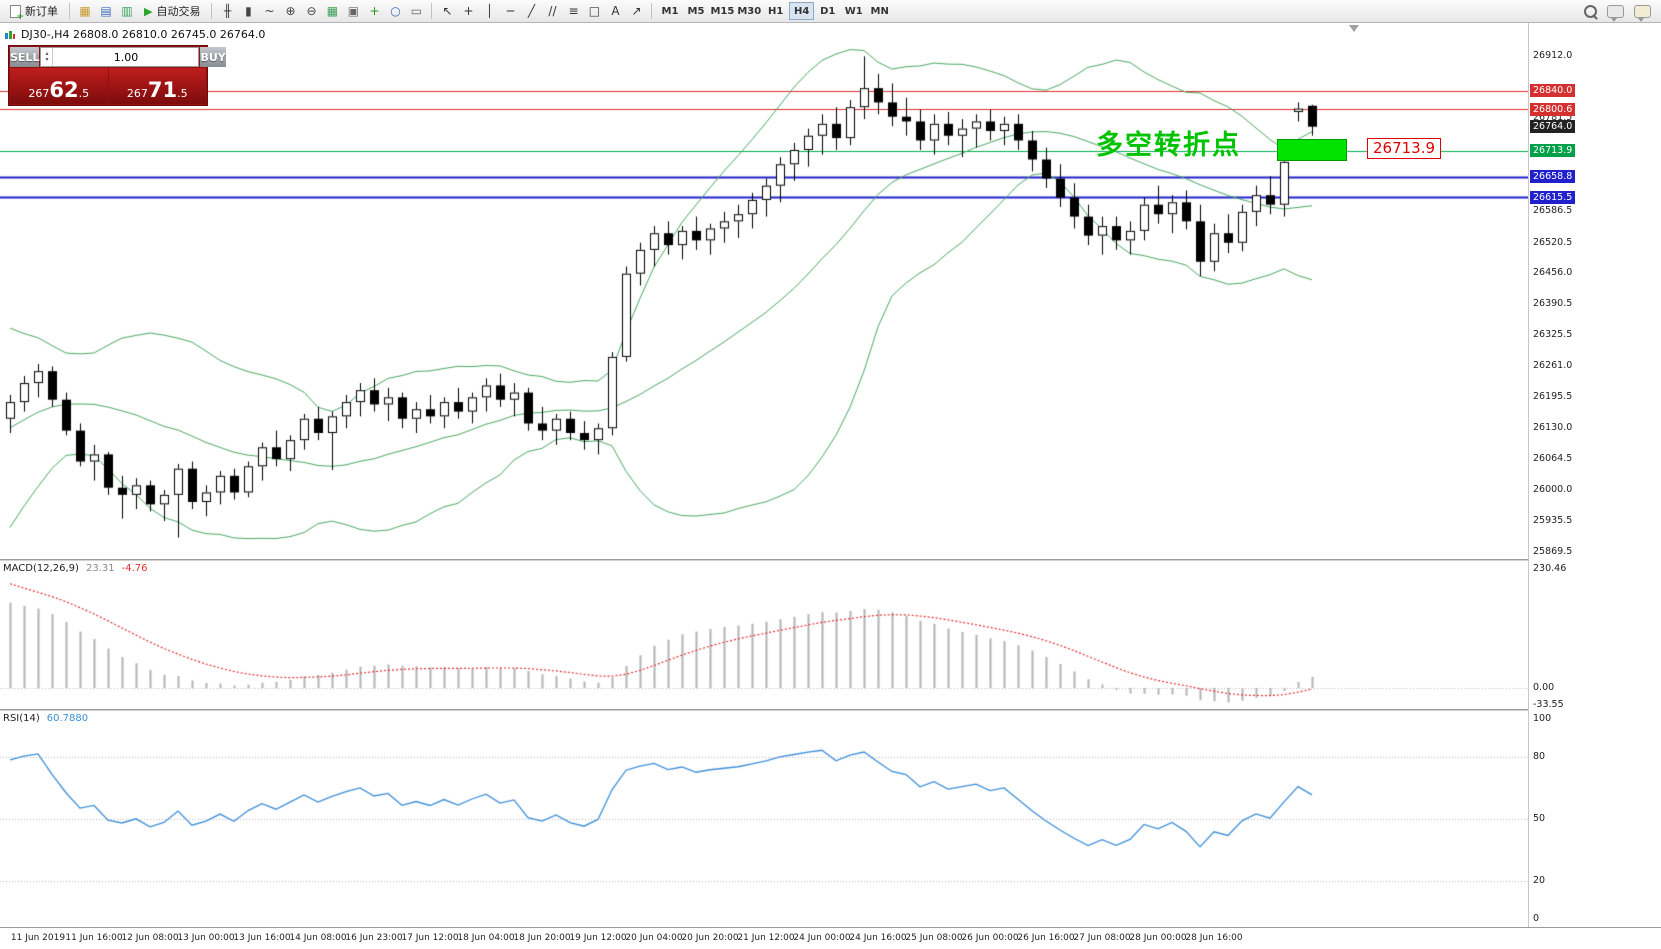 The image size is (1661, 949). I want to click on time-axis-label: 18 Jun 20:00, so click(542, 938).